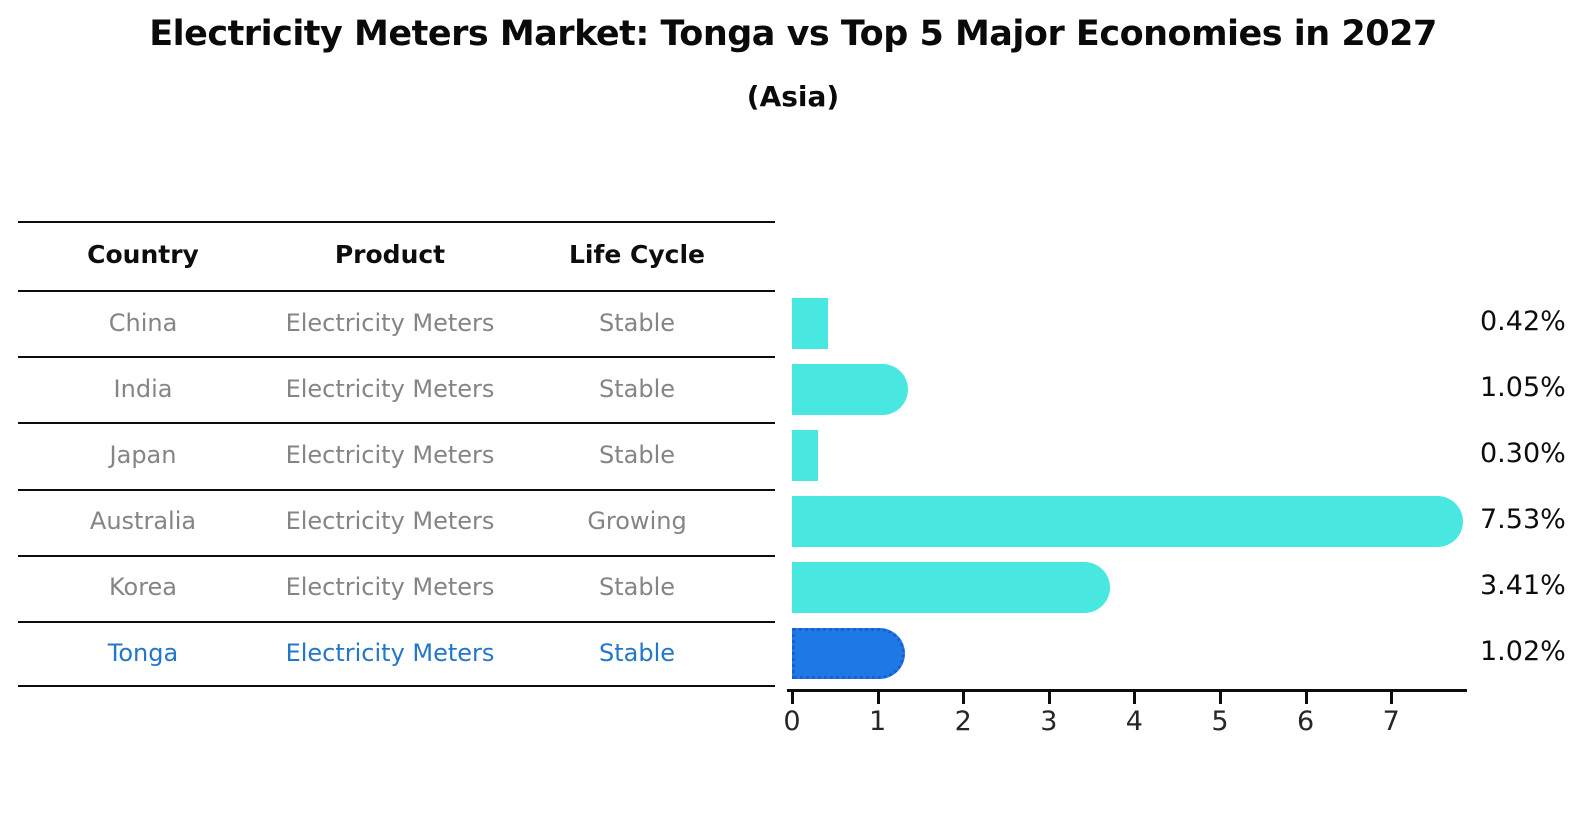  Describe the element at coordinates (810, 323) in the screenshot. I see `bar-china` at that location.